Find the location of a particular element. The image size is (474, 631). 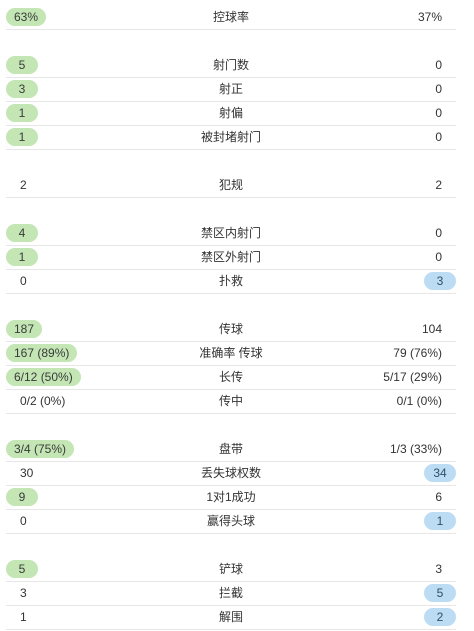

home-value: 187 is located at coordinates (24, 329).